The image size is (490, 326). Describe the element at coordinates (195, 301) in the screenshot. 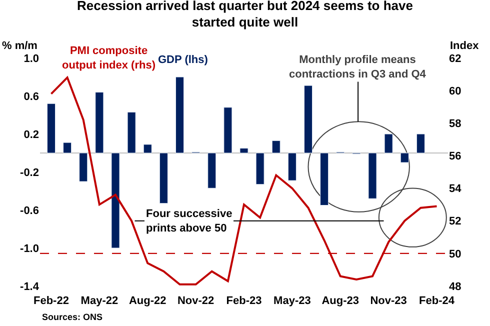

I see `x-tick-label: Nov-22` at that location.